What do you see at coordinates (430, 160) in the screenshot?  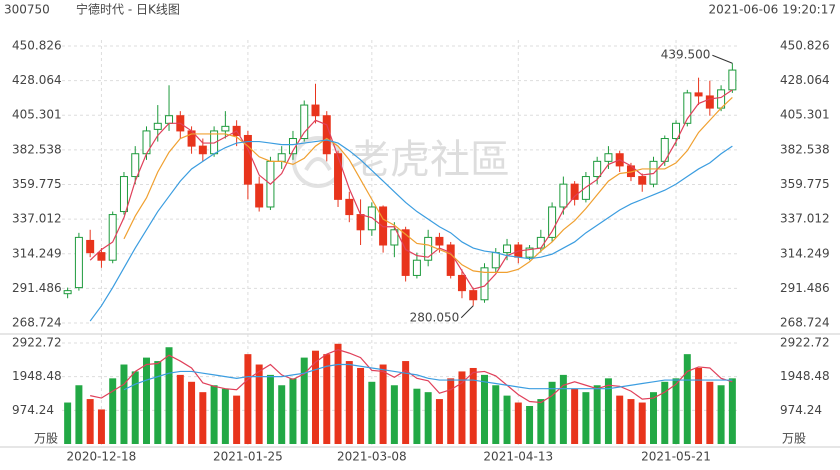 I see `watermark: 老虎社區` at bounding box center [430, 160].